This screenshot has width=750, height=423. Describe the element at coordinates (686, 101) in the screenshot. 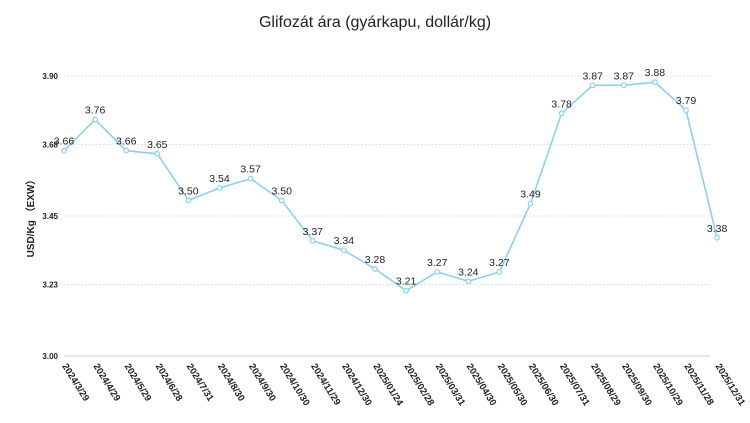

I see `data-label-2025/11/28: 3.79` at that location.